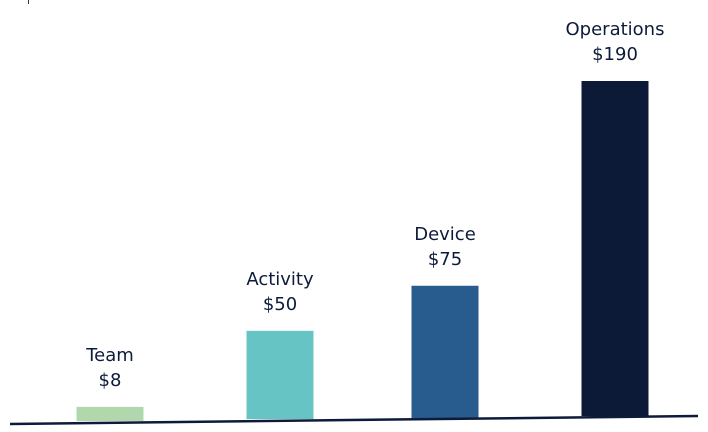 The height and width of the screenshot is (432, 708). What do you see at coordinates (445, 259) in the screenshot?
I see `value-label-device: $75` at bounding box center [445, 259].